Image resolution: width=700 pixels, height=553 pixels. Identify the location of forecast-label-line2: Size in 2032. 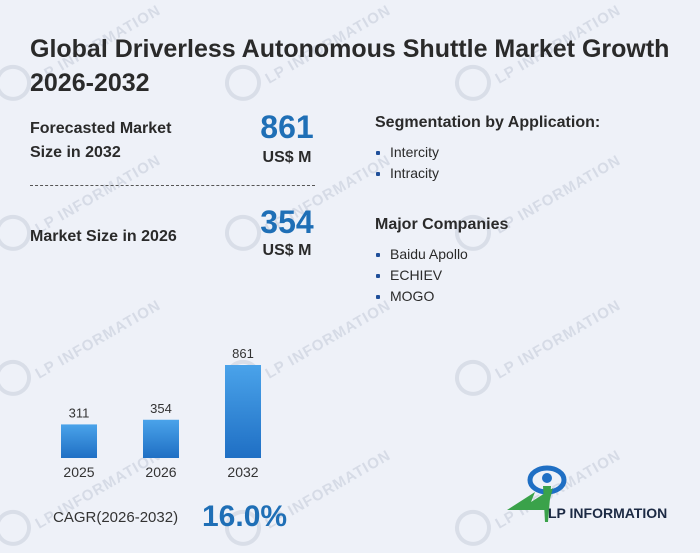
(75, 152).